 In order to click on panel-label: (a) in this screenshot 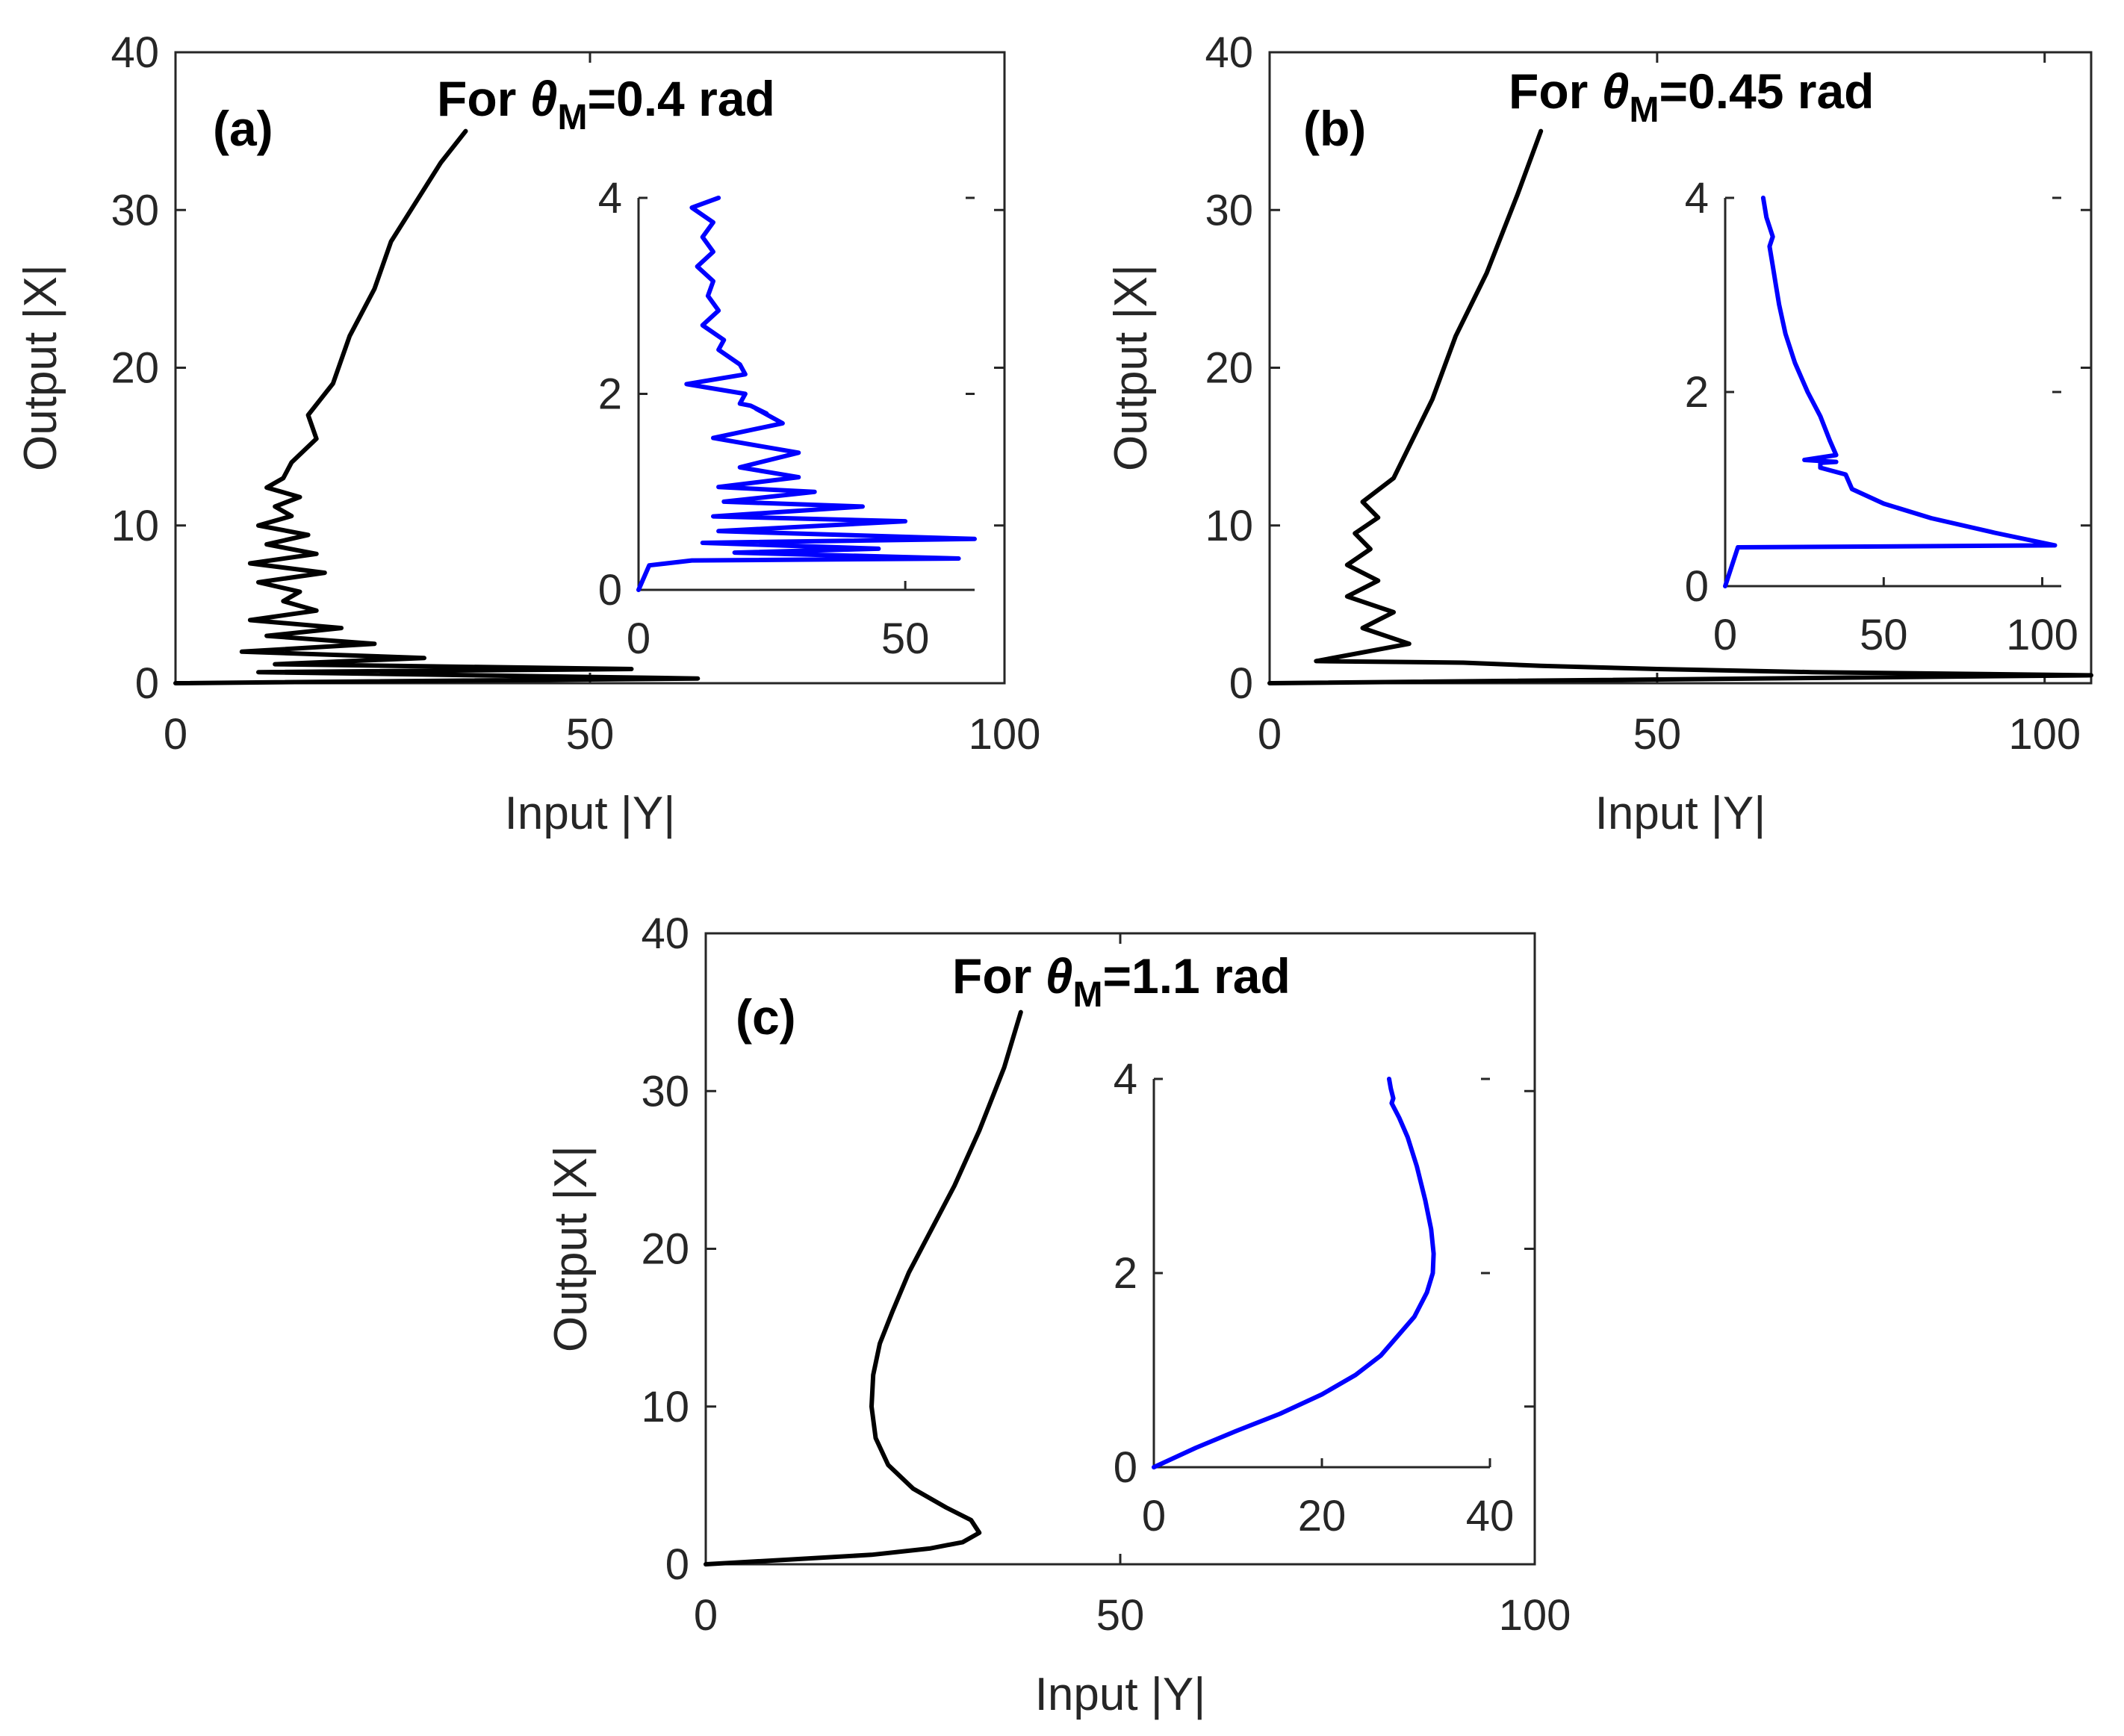, I will do `click(243, 128)`.